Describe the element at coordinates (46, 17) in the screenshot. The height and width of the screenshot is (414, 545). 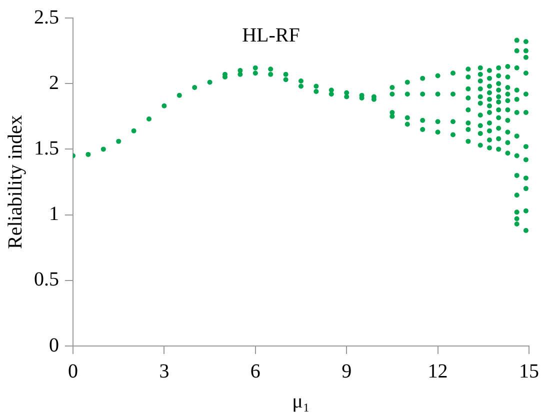
I see `y-tick-label: 2.5` at that location.